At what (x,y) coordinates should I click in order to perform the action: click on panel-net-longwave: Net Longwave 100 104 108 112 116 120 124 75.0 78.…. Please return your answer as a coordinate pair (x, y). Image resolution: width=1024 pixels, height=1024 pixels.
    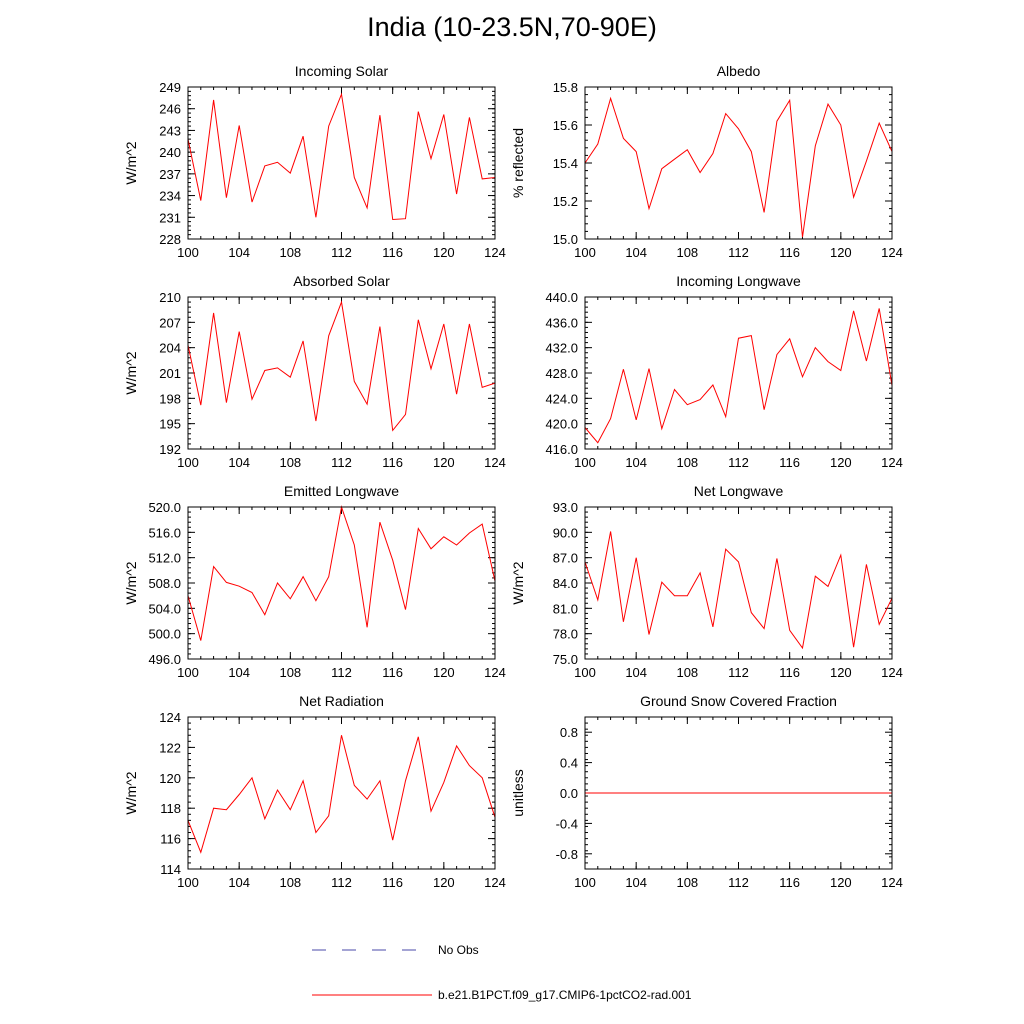
    Looking at the image, I should click on (706, 581).